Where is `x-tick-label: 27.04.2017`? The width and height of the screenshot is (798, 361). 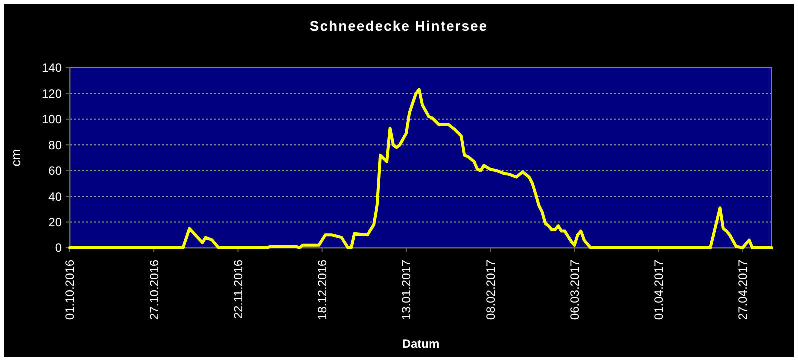
x-tick-label: 27.04.2017 is located at coordinates (743, 290).